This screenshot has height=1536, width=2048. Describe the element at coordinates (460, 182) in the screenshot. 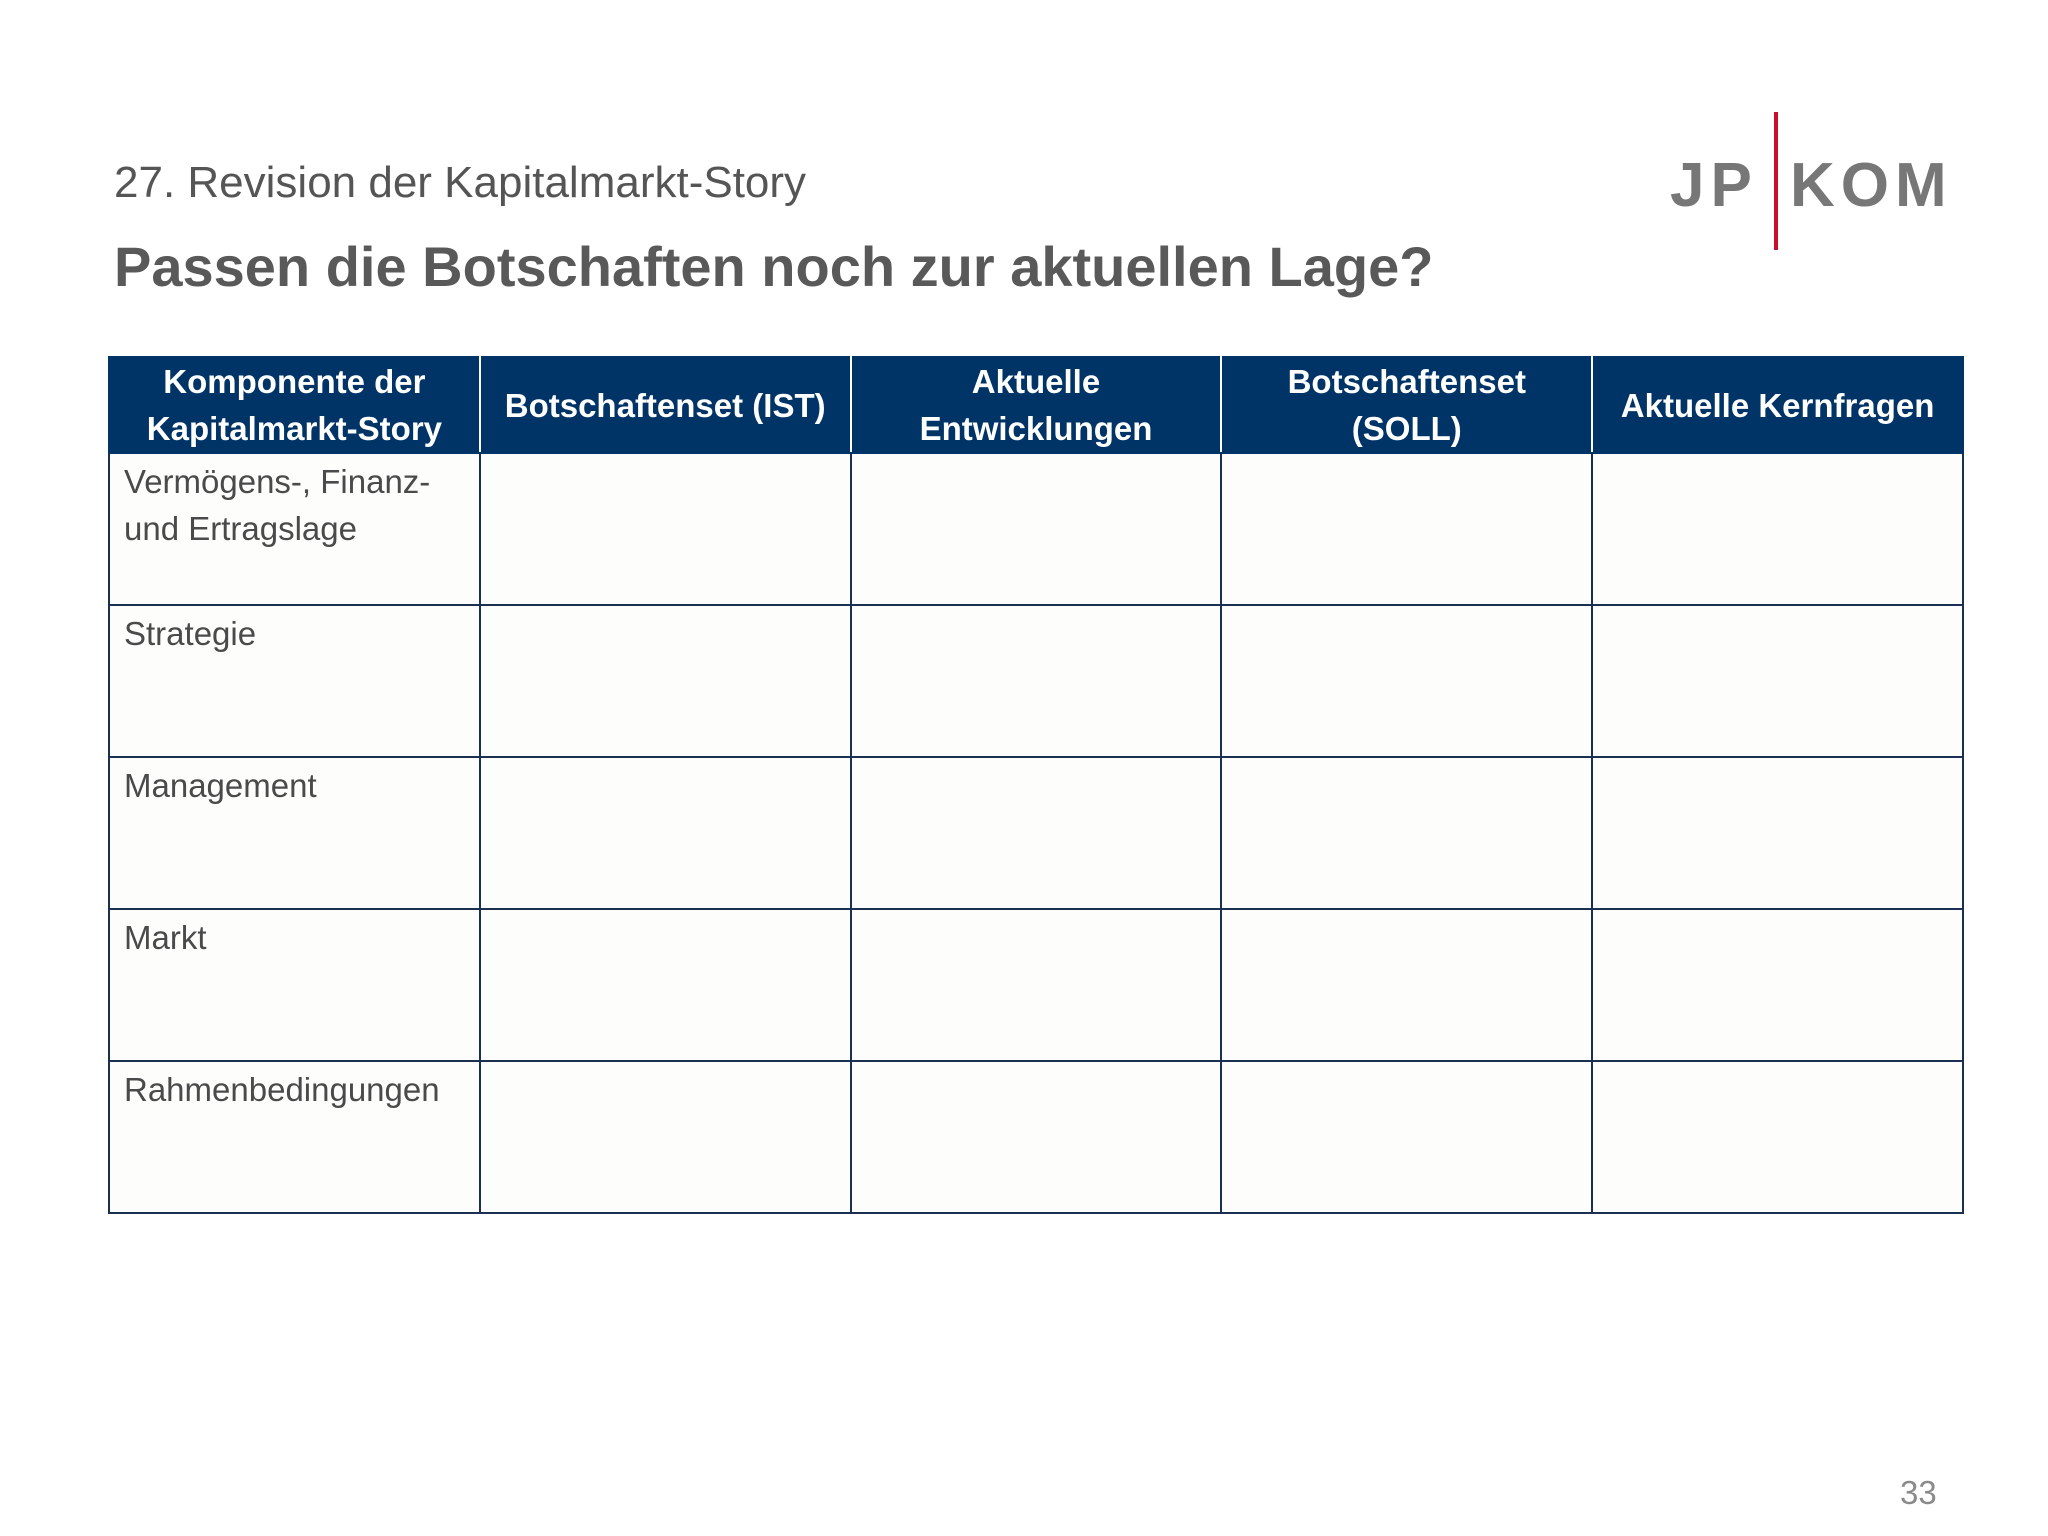

I see `slide-subtitle: 27. Revision der Kapitalmarkt-Story` at that location.